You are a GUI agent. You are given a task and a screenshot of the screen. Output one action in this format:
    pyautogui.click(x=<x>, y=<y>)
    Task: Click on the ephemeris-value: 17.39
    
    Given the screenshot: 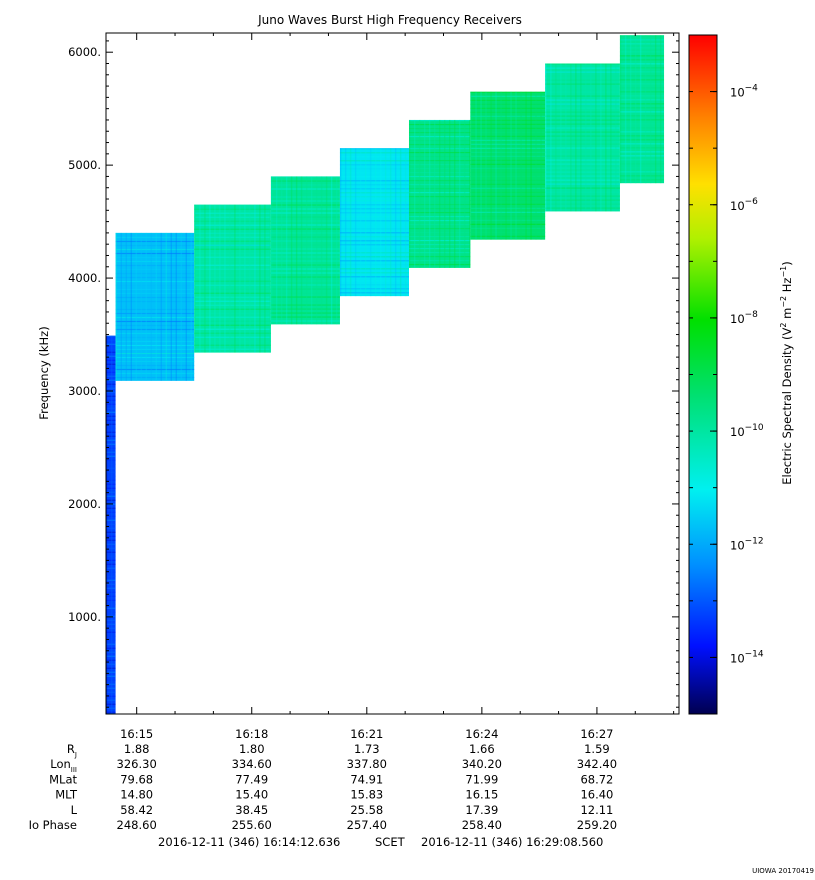 What is the action you would take?
    pyautogui.click(x=481, y=810)
    